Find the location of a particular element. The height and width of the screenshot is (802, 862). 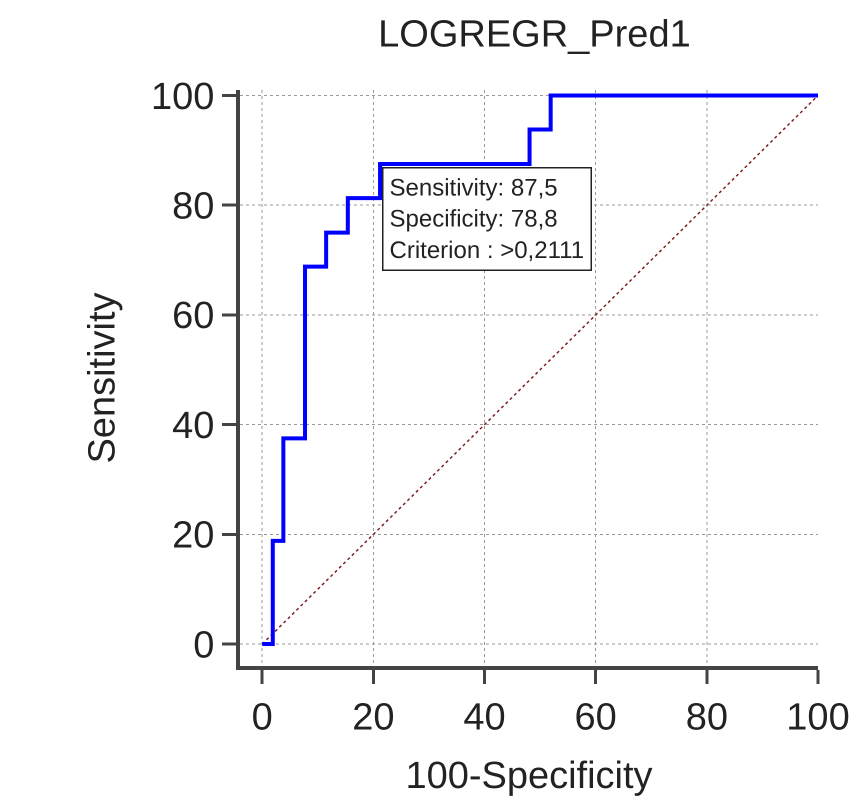

x-axis-title: 100-Specificity is located at coordinates (529, 776).